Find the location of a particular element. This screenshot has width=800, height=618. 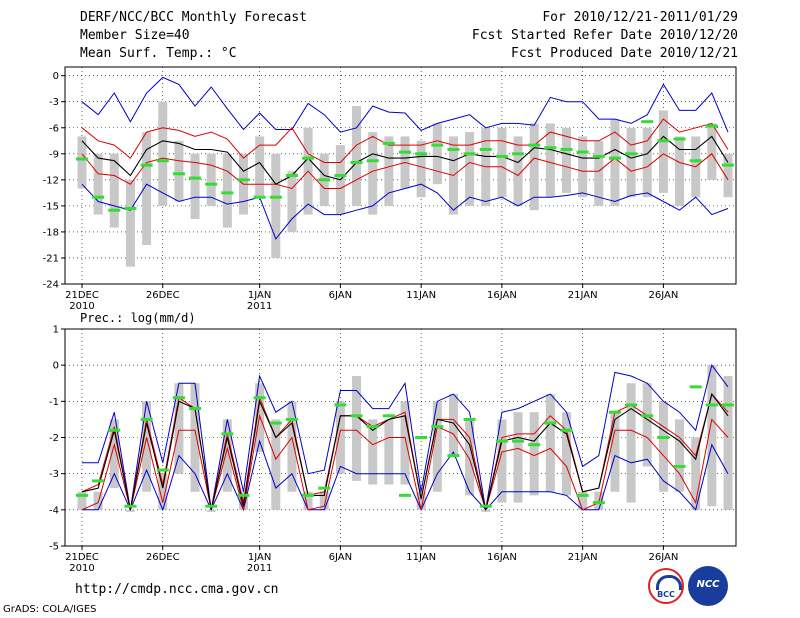

member-size: Member Size=40 is located at coordinates (135, 35).